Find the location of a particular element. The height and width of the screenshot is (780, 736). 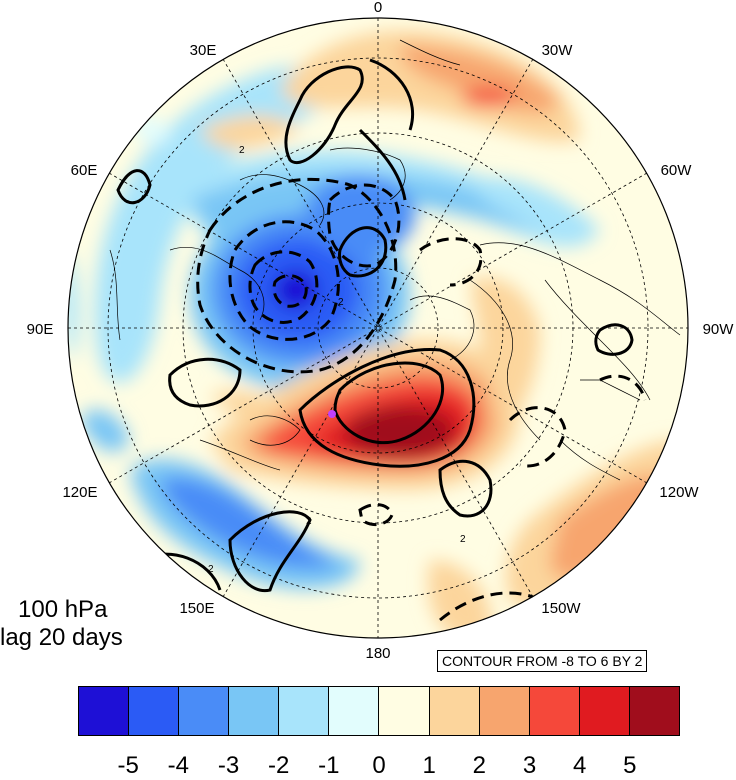

contour-info-box: CONTOUR FROM -8 TO 6 BY 2 is located at coordinates (542, 661).